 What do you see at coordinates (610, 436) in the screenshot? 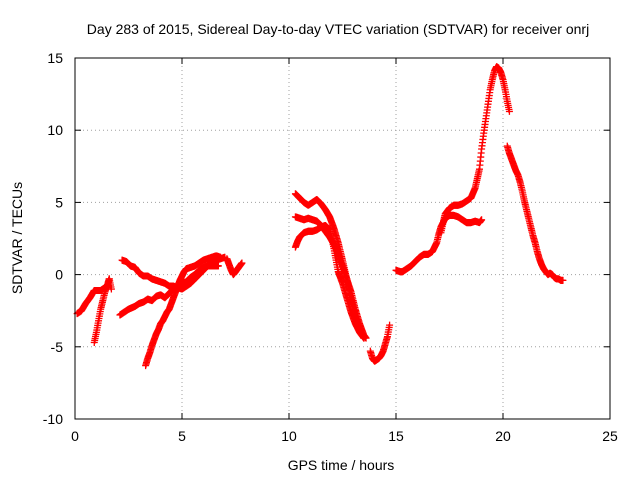
I see `x-tick-label: 25` at bounding box center [610, 436].